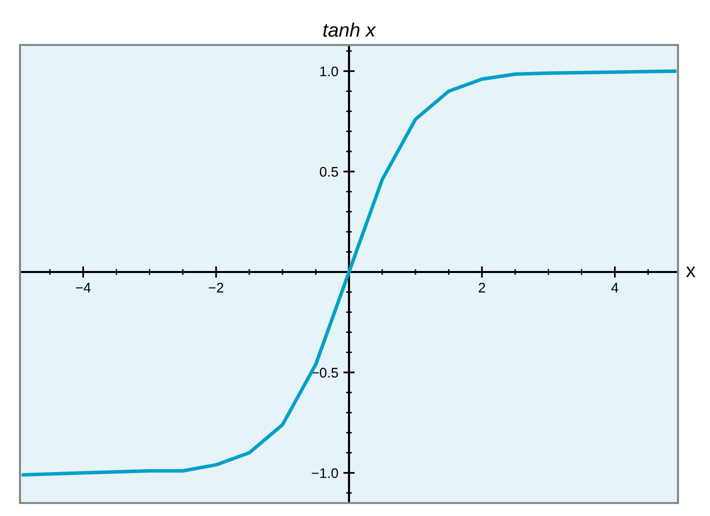 Image resolution: width=710 pixels, height=516 pixels. Describe the element at coordinates (482, 287) in the screenshot. I see `x-tick-label: 2` at that location.